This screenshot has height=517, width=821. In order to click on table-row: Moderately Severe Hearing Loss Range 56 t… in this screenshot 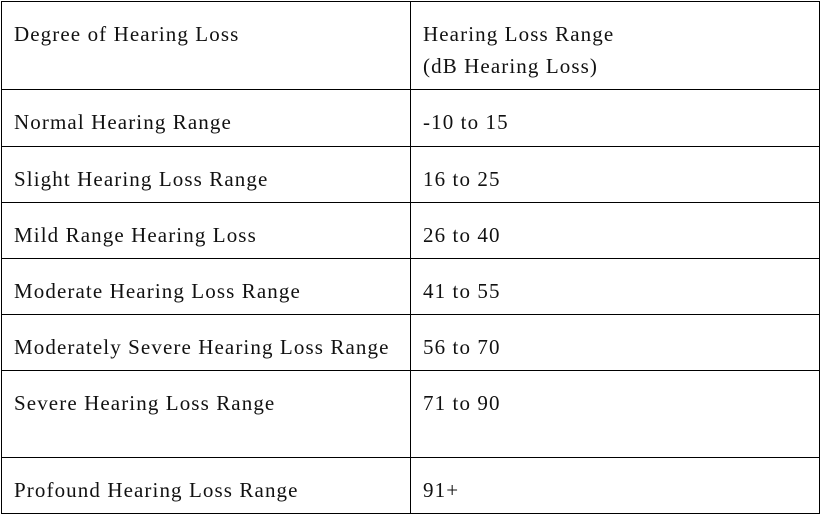, I will do `click(410, 342)`.